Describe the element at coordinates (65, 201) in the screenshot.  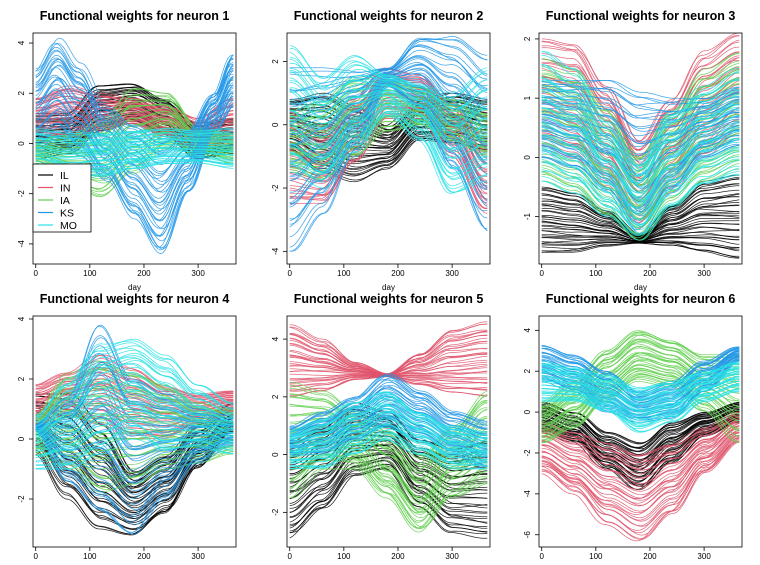
I see `legend-label: IA` at that location.